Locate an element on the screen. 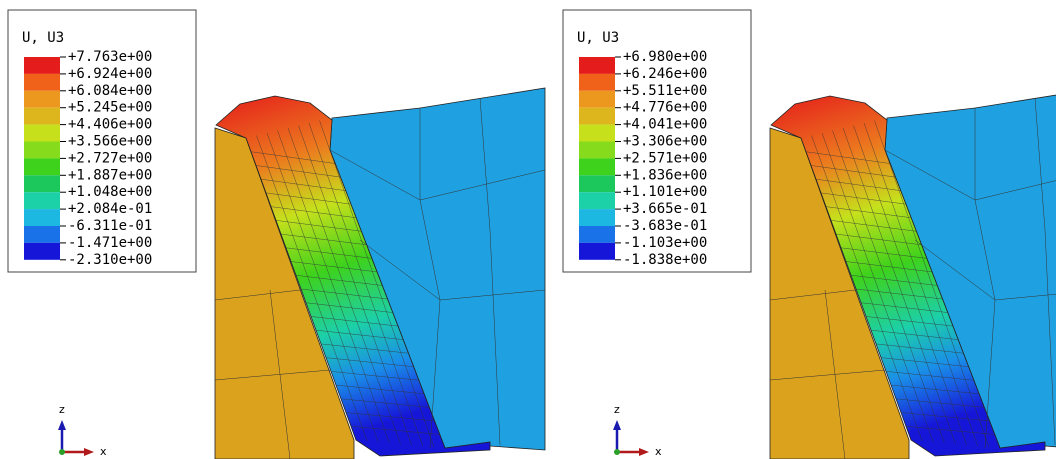  legend-label: +1.887e+00 is located at coordinates (110, 175).